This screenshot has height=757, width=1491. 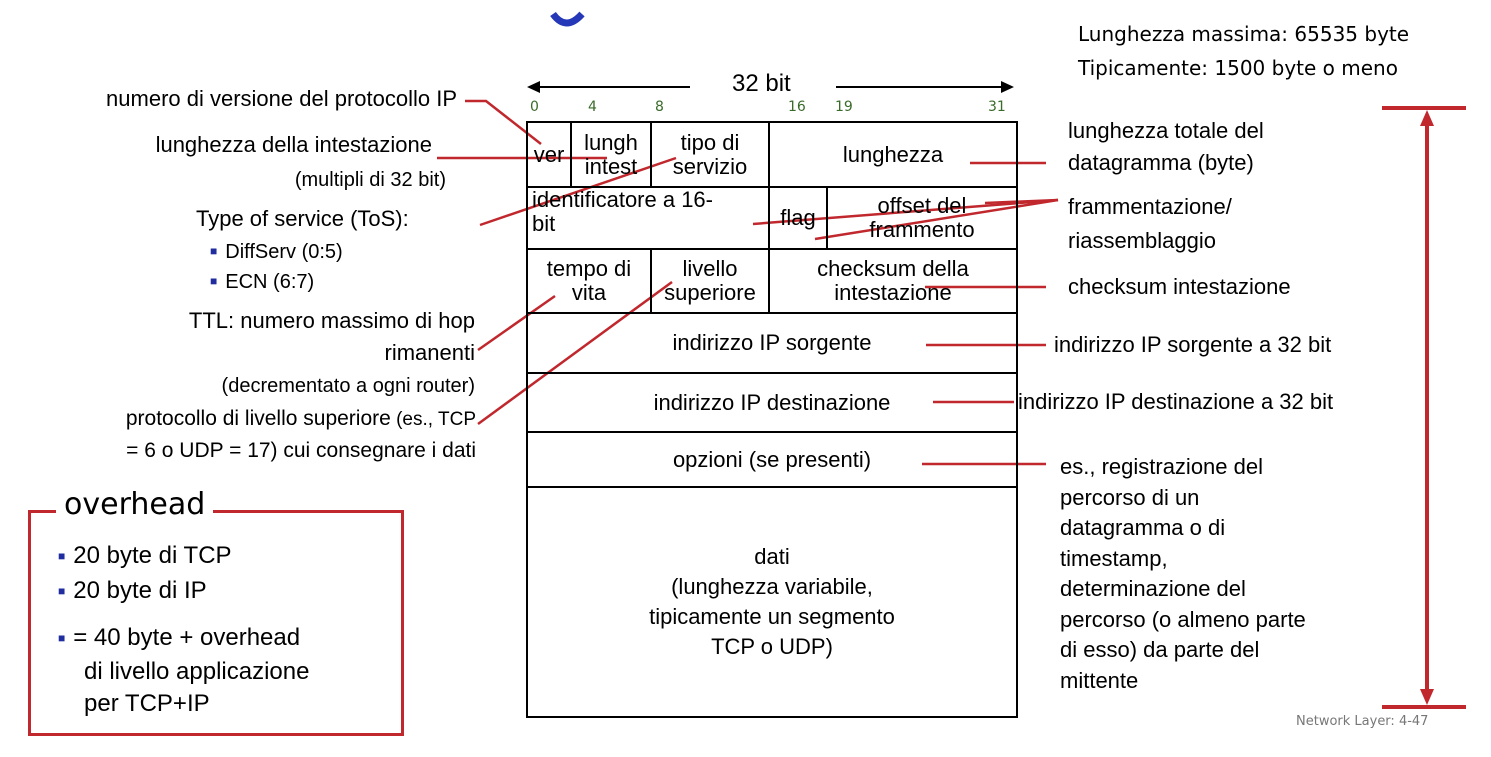 What do you see at coordinates (1179, 286) in the screenshot?
I see `label-header-checksum: checksum intestazione` at bounding box center [1179, 286].